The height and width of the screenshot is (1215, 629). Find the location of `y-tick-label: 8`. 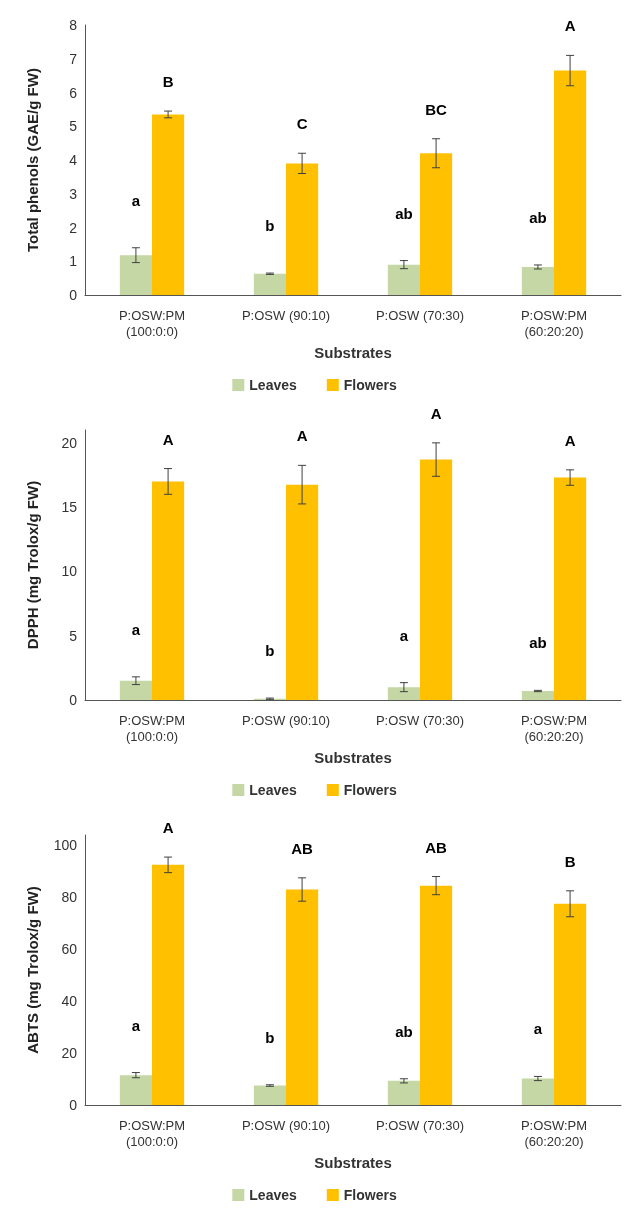

y-tick-label: 8 is located at coordinates (73, 25).